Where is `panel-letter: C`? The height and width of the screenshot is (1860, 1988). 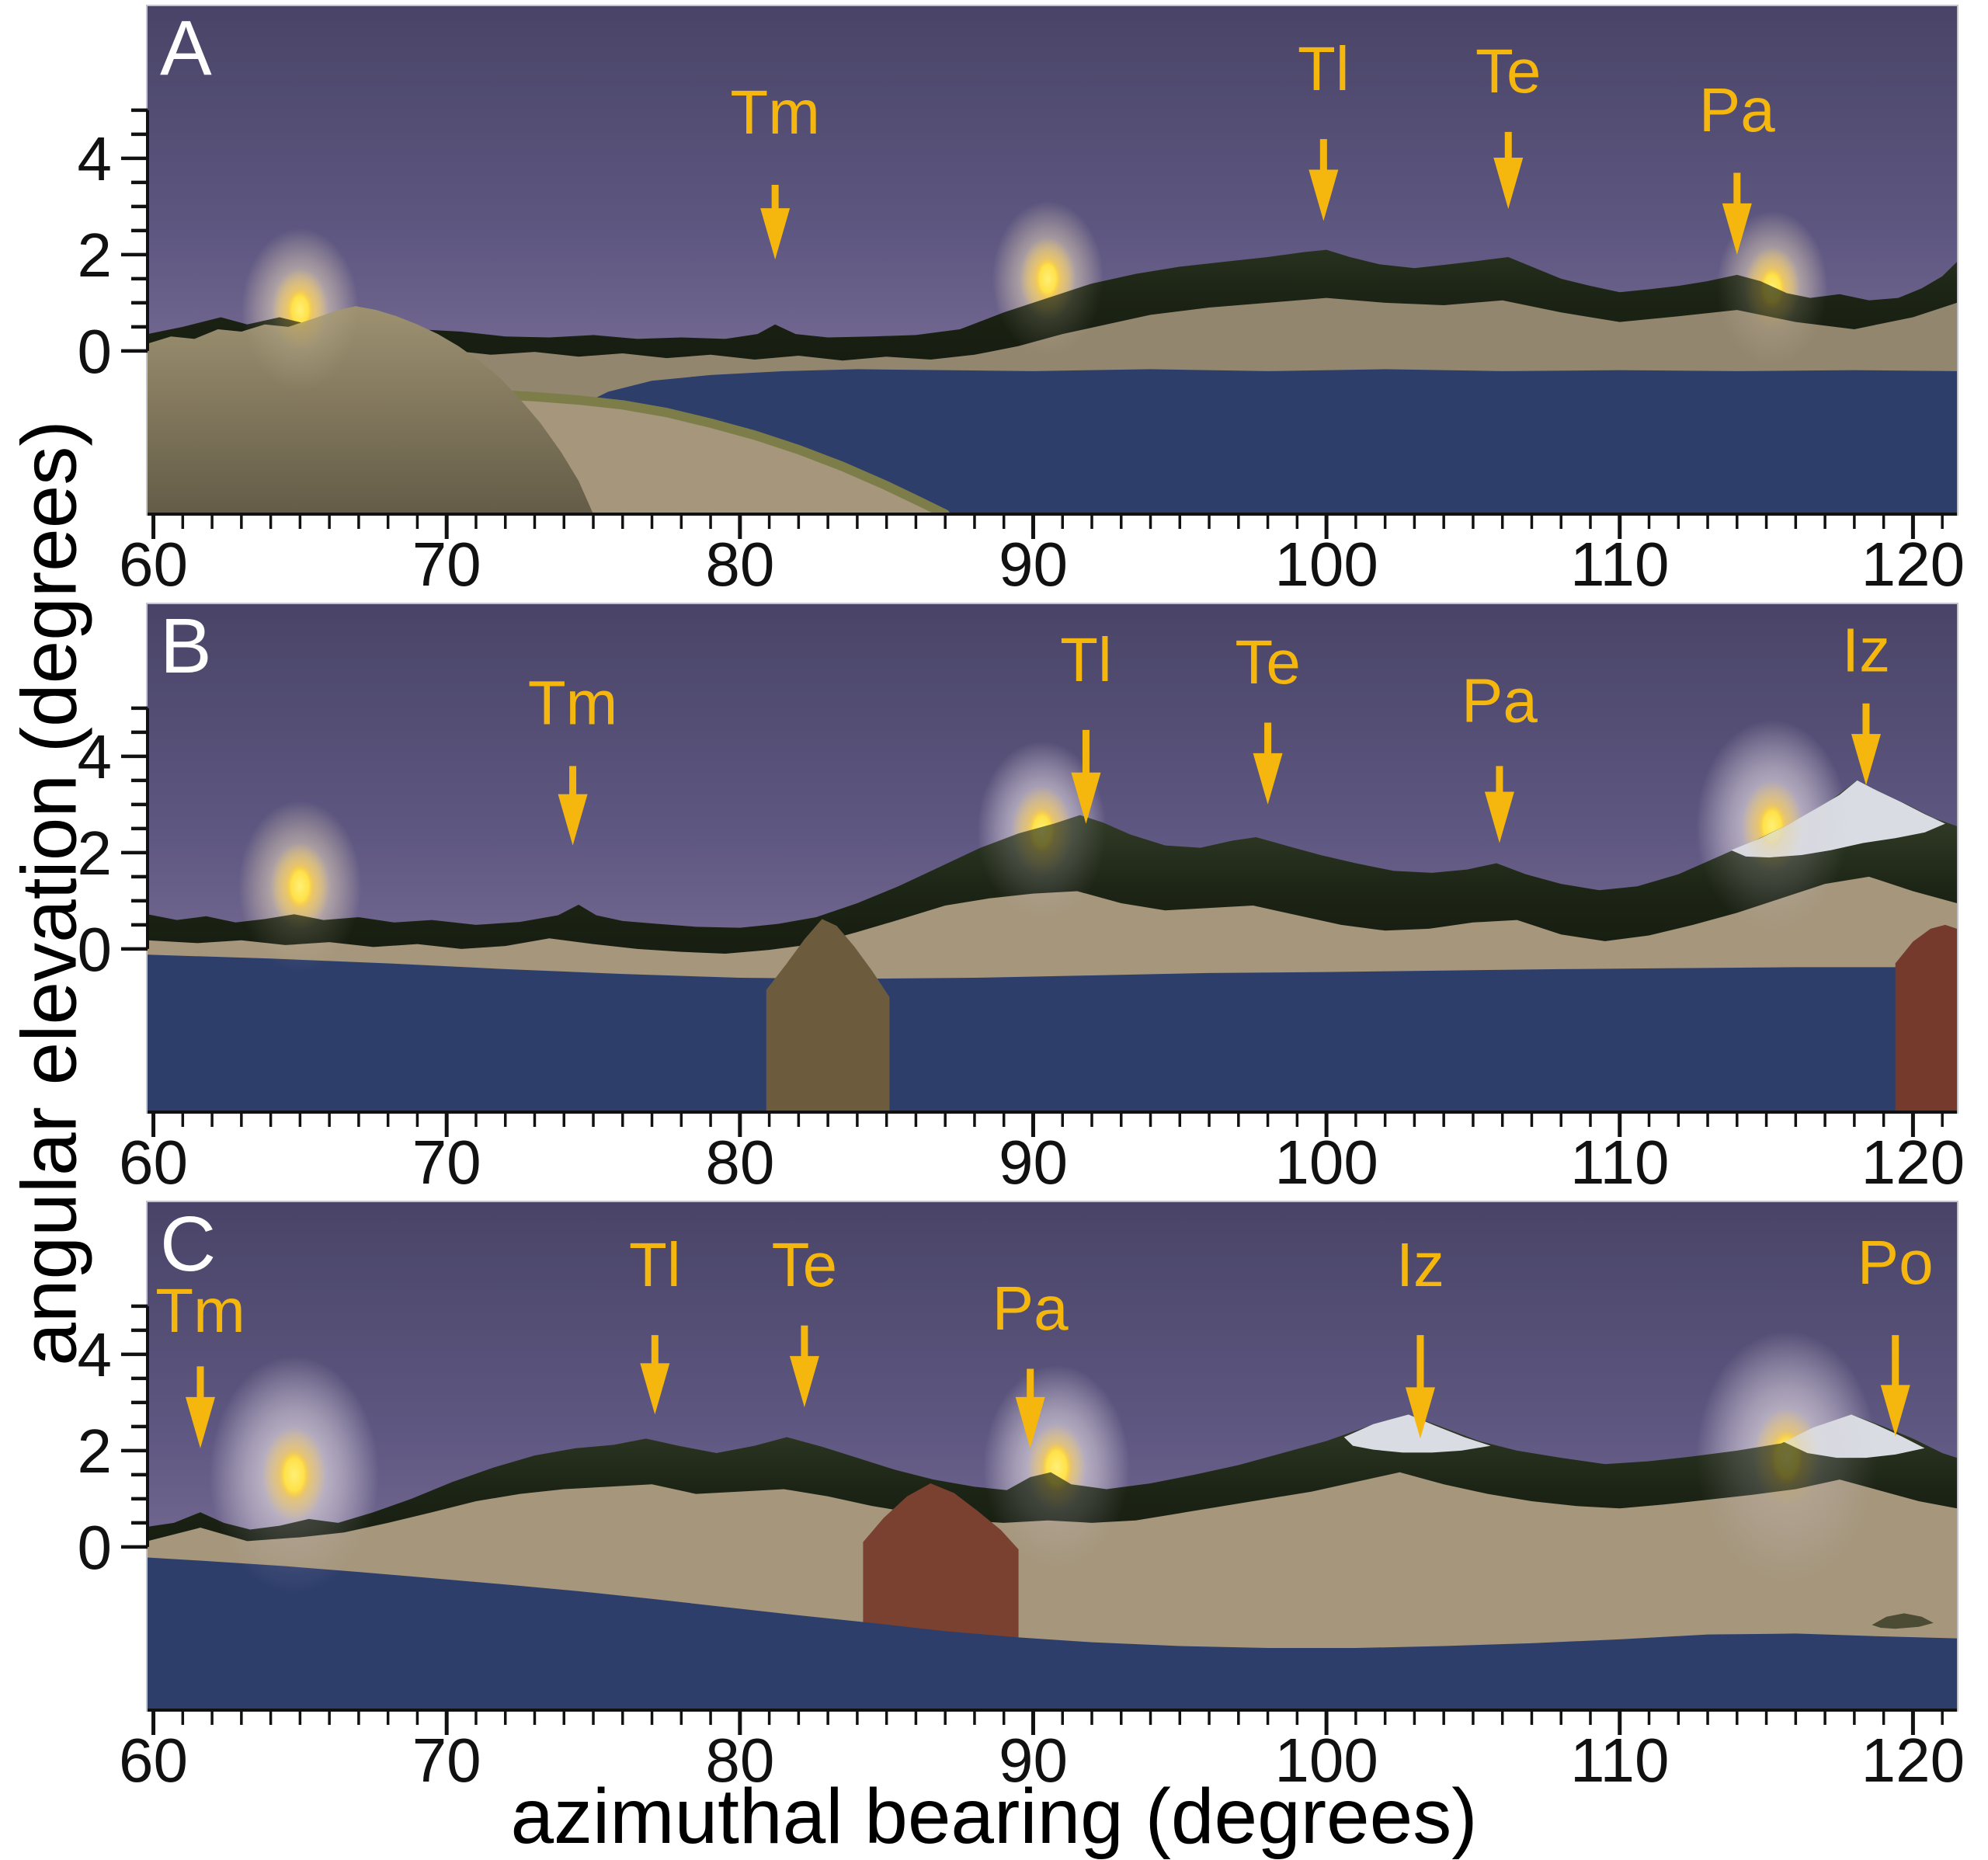
panel-letter: C is located at coordinates (189, 1244).